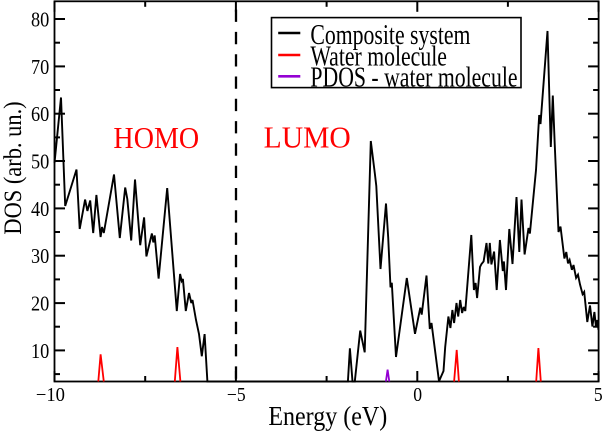 The height and width of the screenshot is (431, 605). I want to click on svg-text: 70, so click(40, 67).